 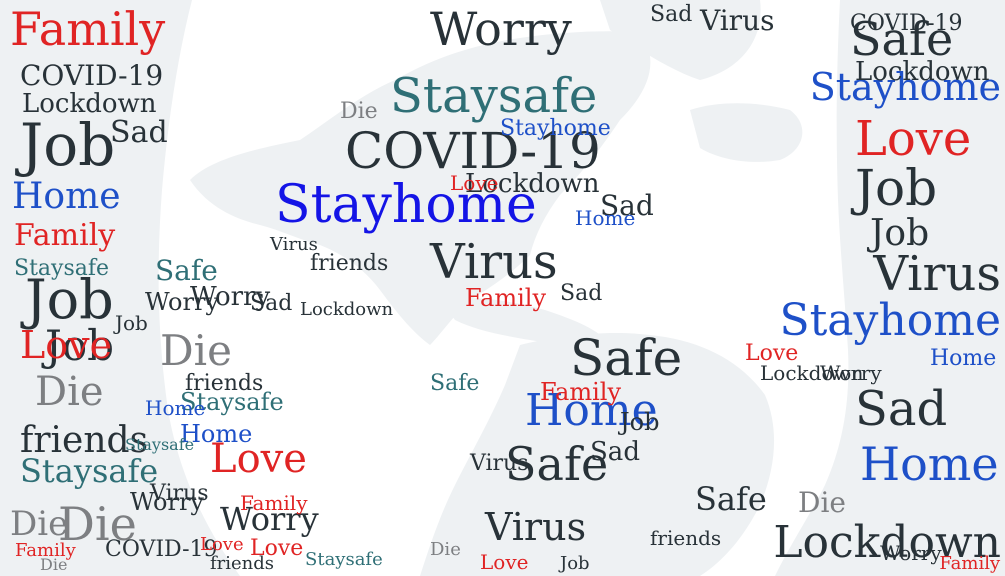 What do you see at coordinates (680, 40) in the screenshot?
I see `land-greenland` at bounding box center [680, 40].